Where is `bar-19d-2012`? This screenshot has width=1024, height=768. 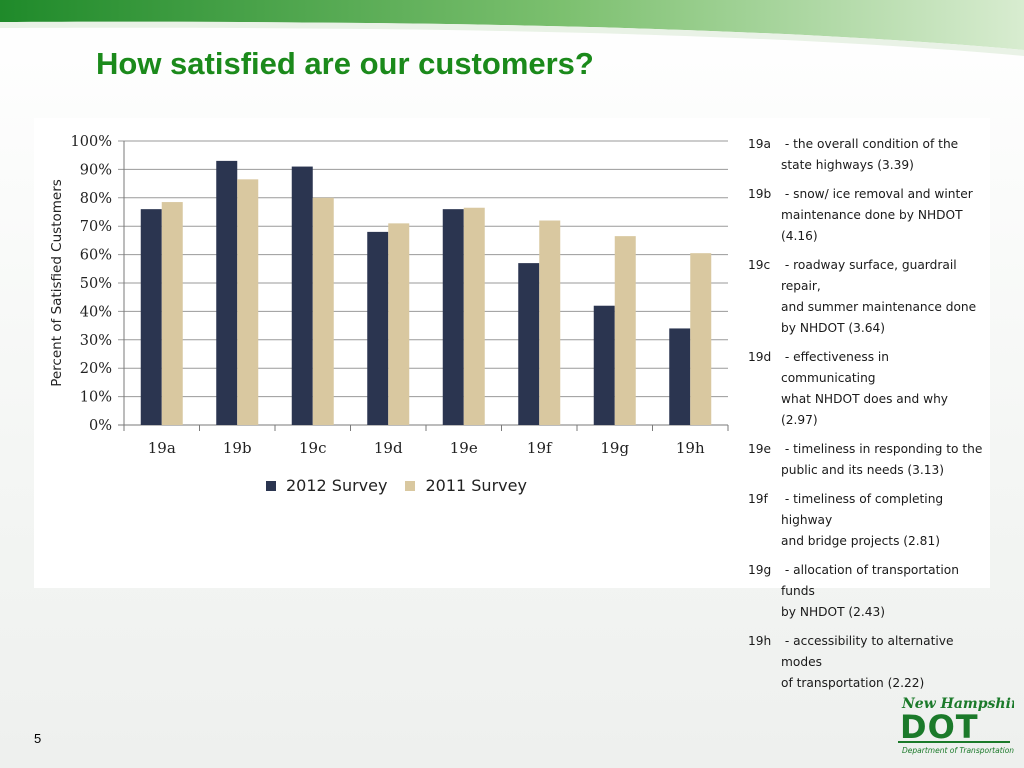 bar-19d-2012 is located at coordinates (378, 328).